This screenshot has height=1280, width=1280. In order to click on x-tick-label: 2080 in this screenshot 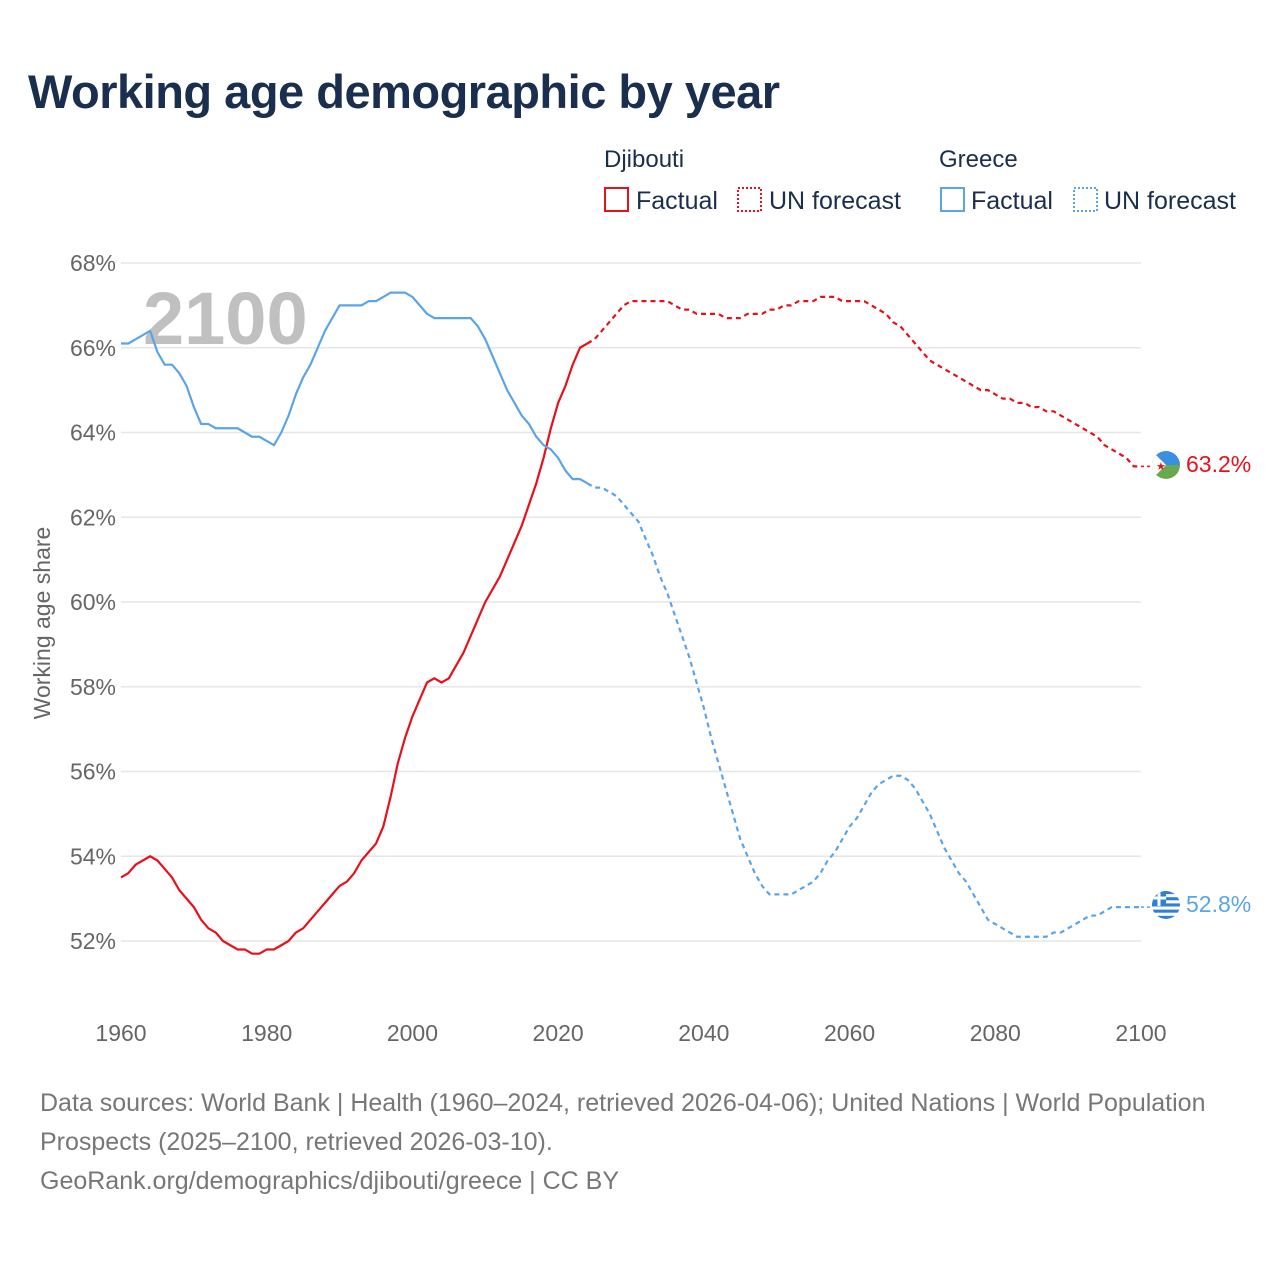, I will do `click(995, 1033)`.